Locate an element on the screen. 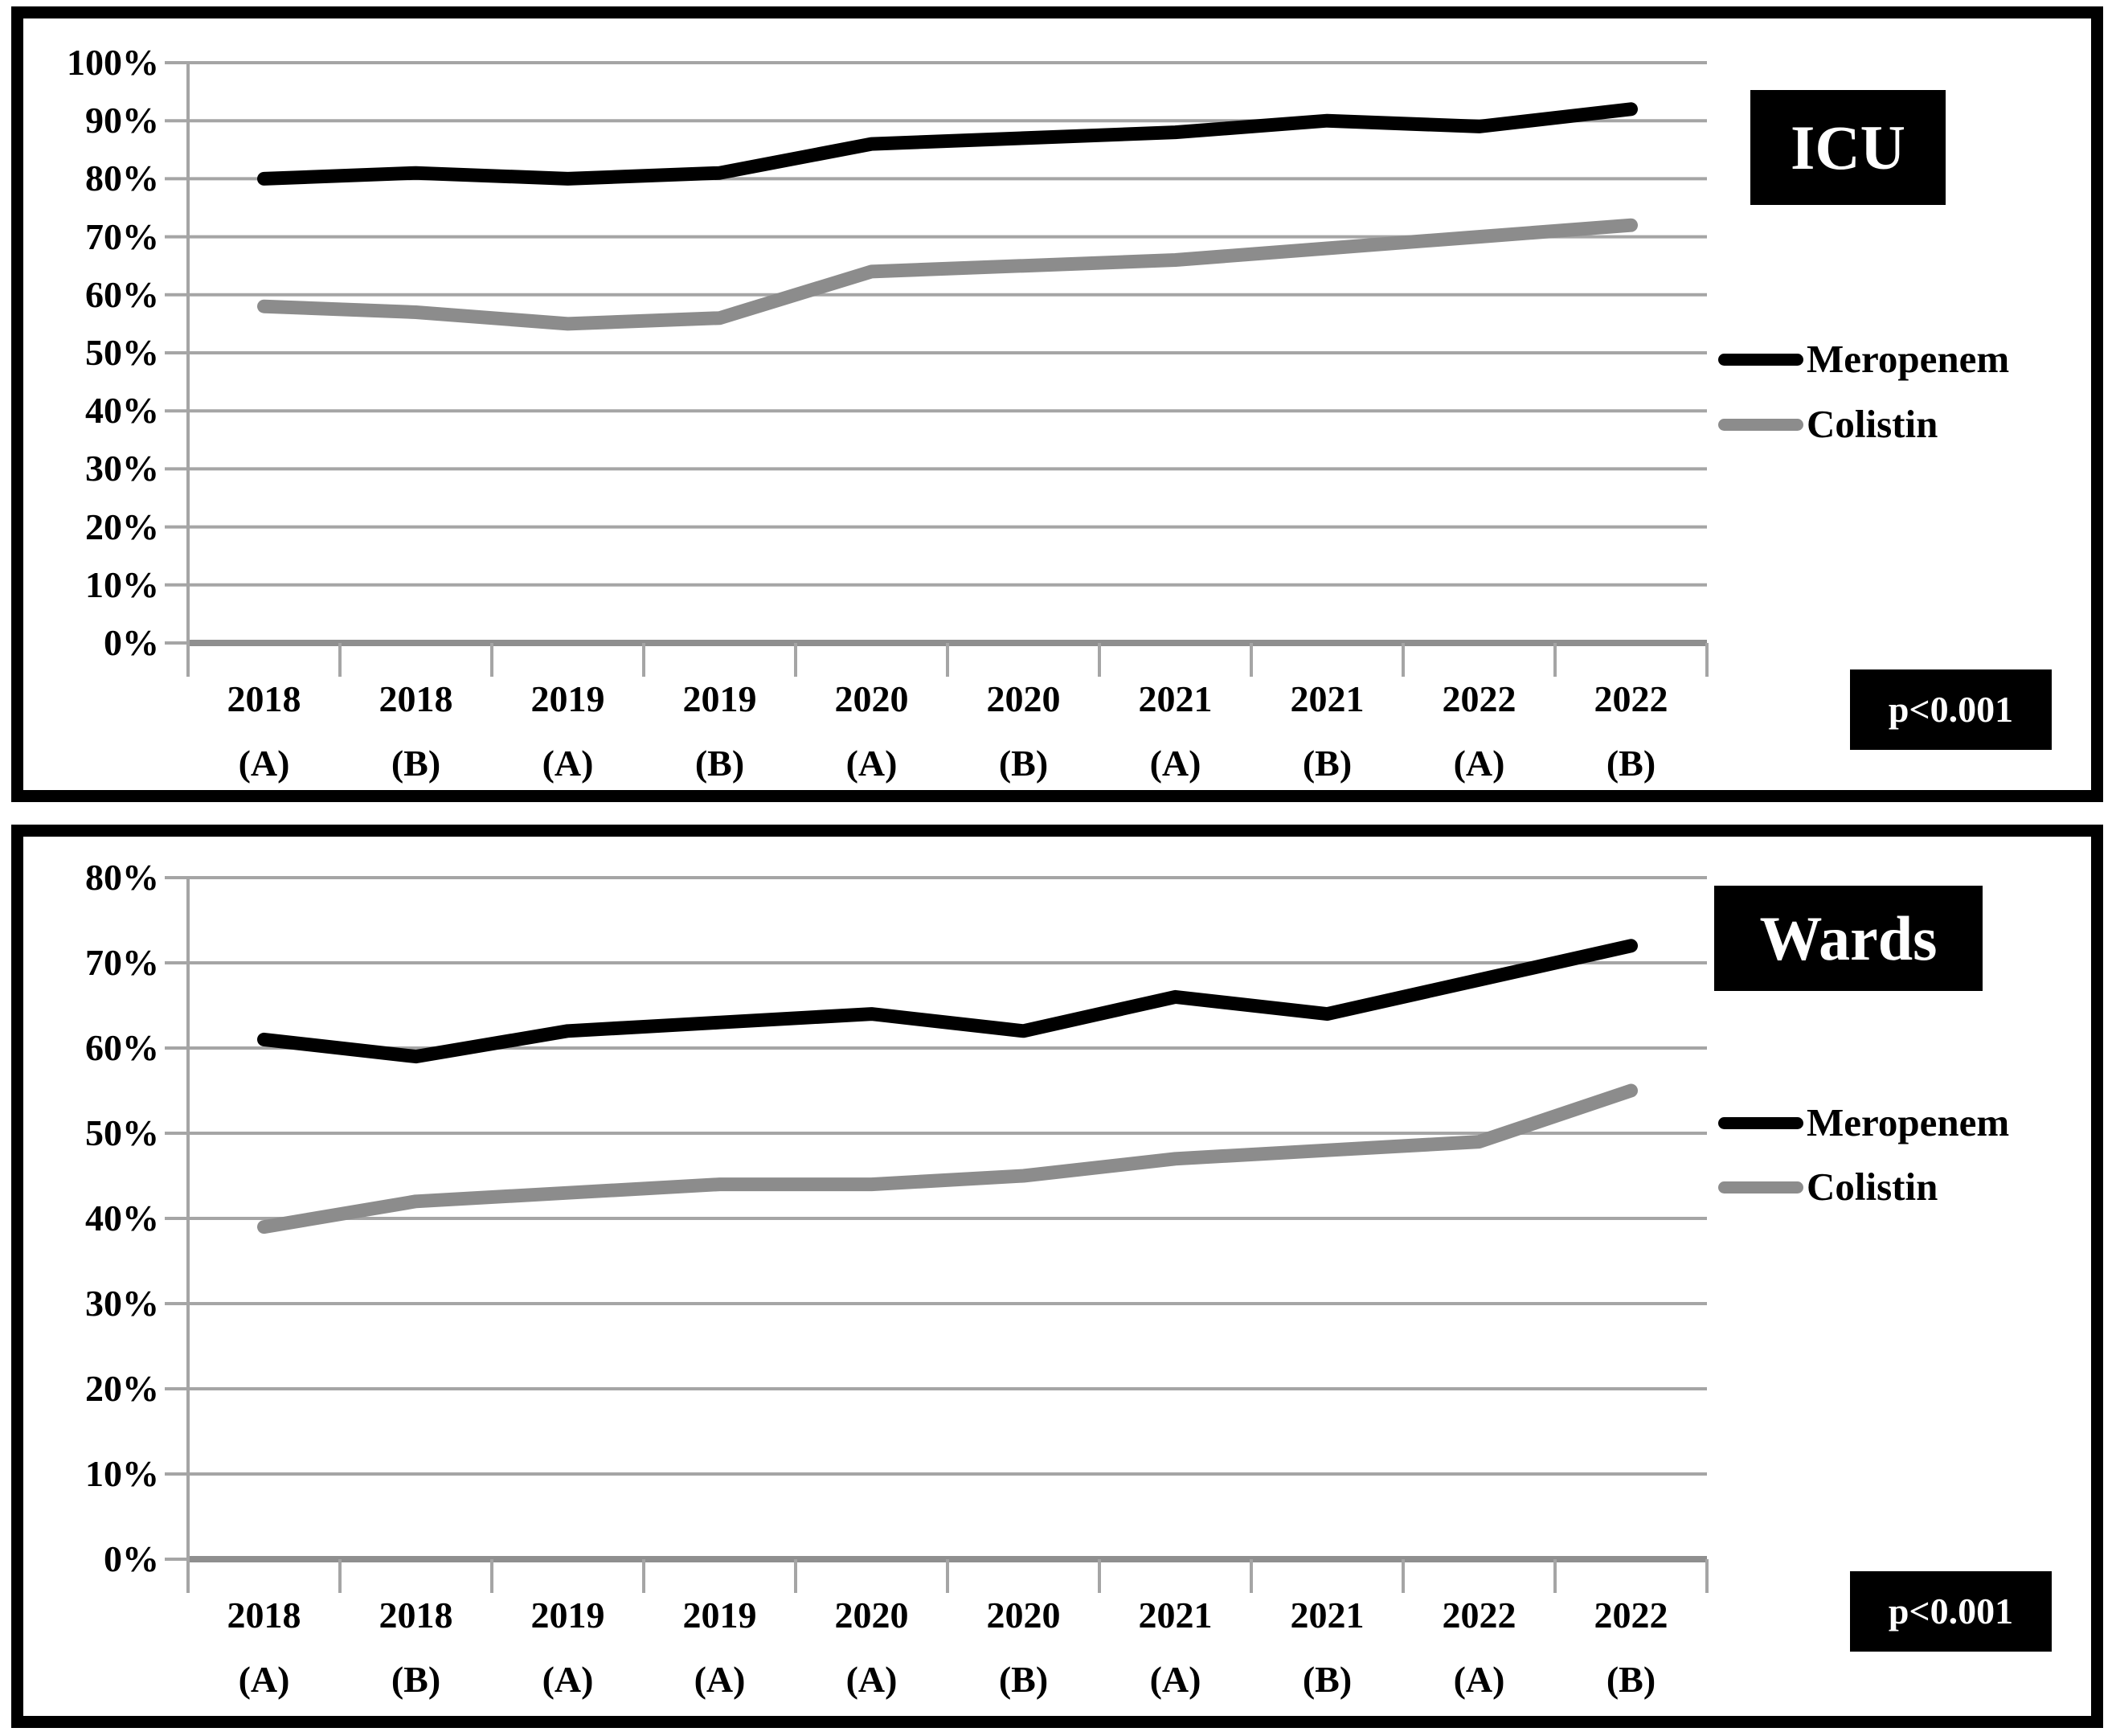 This screenshot has width=2116, height=1736. x-tick-label: 2019 (B) is located at coordinates (719, 731).